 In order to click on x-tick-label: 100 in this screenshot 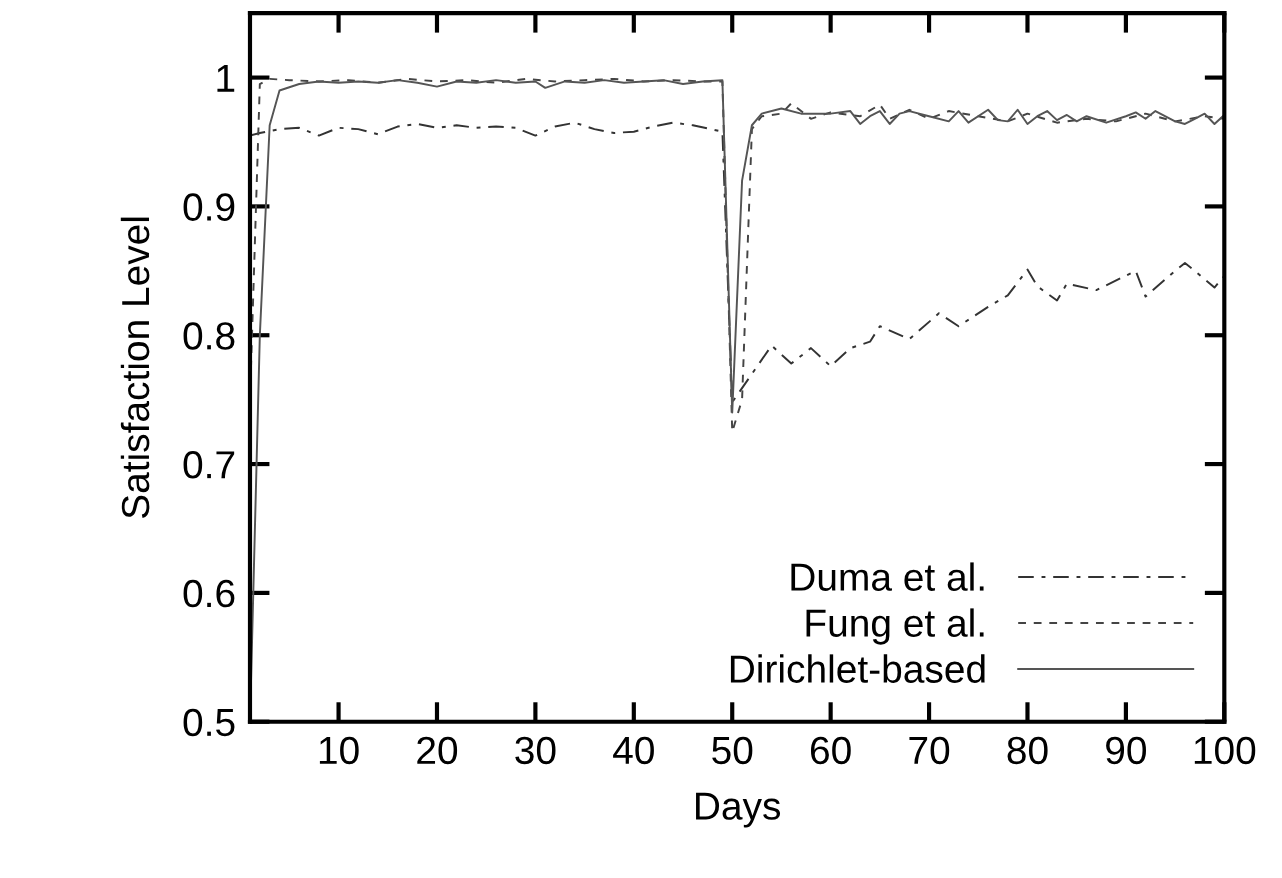, I will do `click(1225, 750)`.